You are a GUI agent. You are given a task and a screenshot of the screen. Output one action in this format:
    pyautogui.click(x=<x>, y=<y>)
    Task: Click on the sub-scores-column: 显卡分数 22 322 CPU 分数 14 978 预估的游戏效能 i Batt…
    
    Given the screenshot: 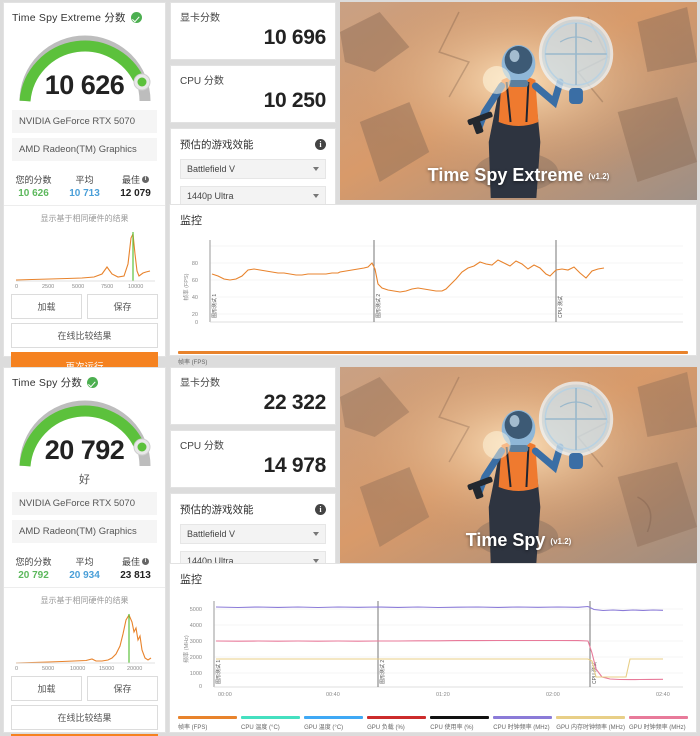 What is the action you would take?
    pyautogui.click(x=253, y=490)
    